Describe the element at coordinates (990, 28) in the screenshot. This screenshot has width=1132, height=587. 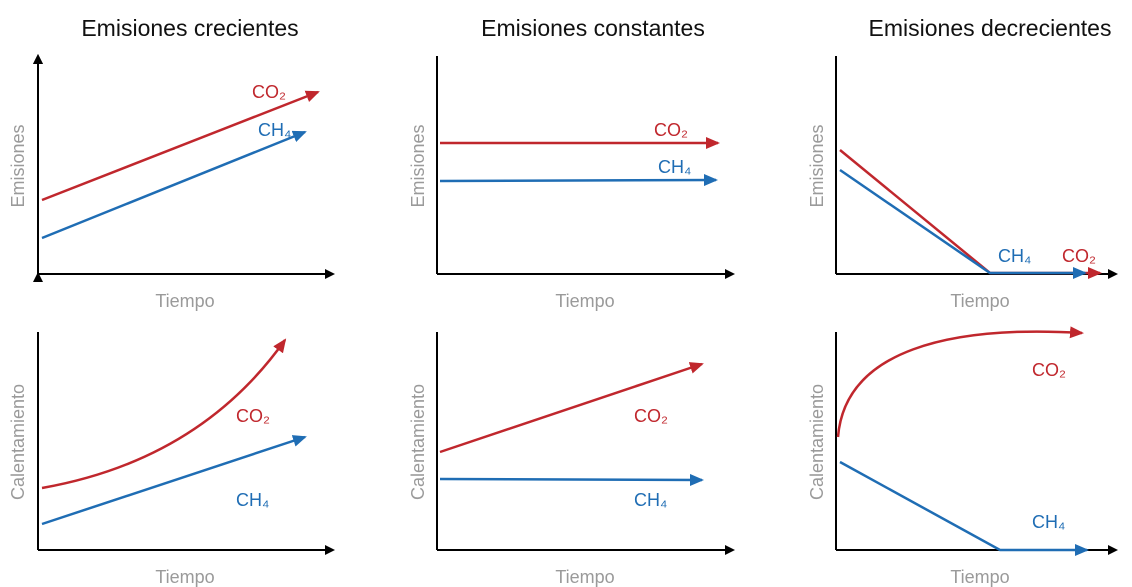
I see `column-title: Emisiones decrecientes` at that location.